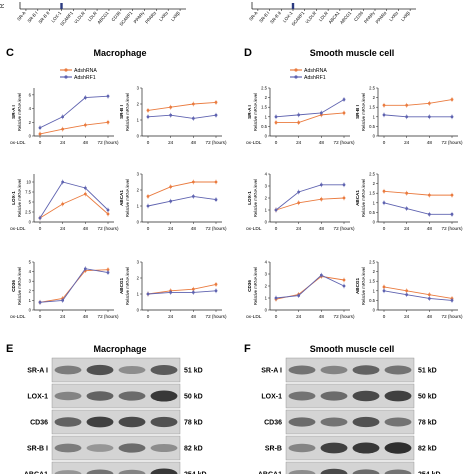 This screenshot has width=474, height=474. What do you see at coordinates (427, 371) in the screenshot?
I see `blot-size-f-sr-a-i: 51 kD` at bounding box center [427, 371].